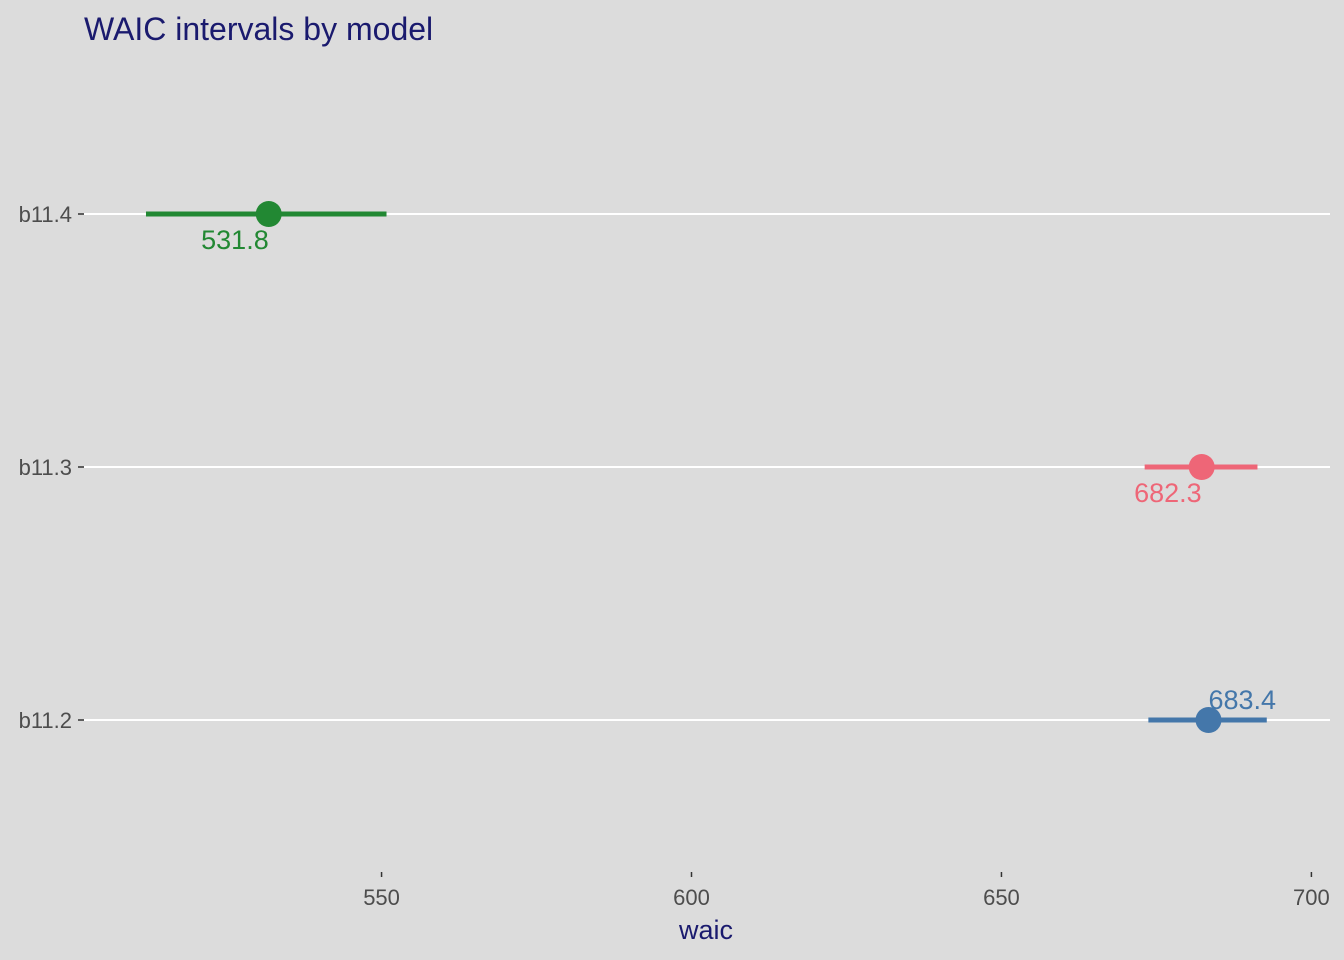 The height and width of the screenshot is (960, 1344). Describe the element at coordinates (45, 467) in the screenshot. I see `y-tick-label: b11.3` at that location.